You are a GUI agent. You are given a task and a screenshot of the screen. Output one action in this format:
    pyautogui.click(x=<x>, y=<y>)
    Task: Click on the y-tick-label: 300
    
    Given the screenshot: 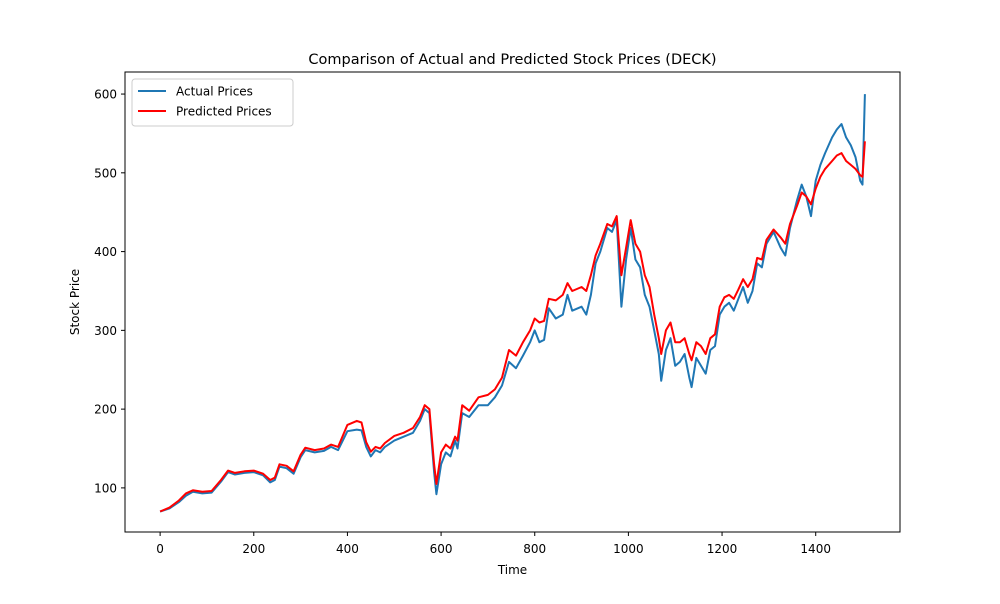 What is the action you would take?
    pyautogui.click(x=105, y=331)
    